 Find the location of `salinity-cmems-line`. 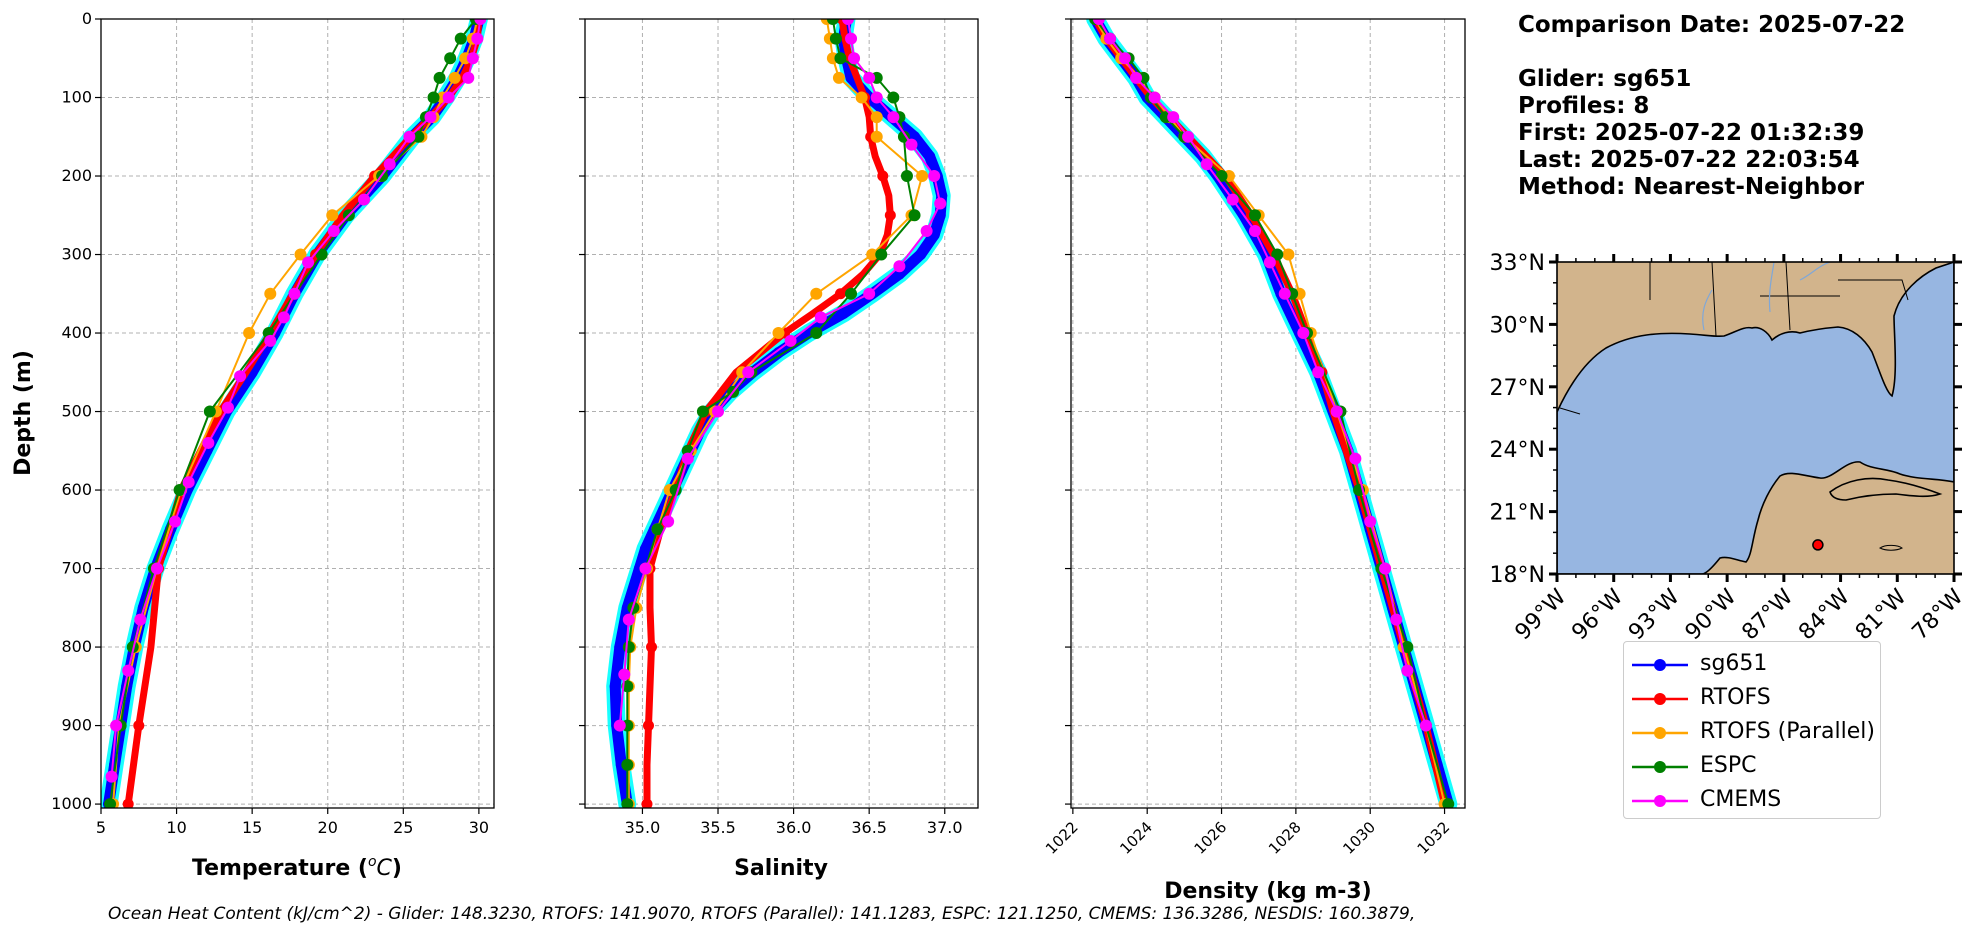

salinity-cmems-line is located at coordinates (780, 372).